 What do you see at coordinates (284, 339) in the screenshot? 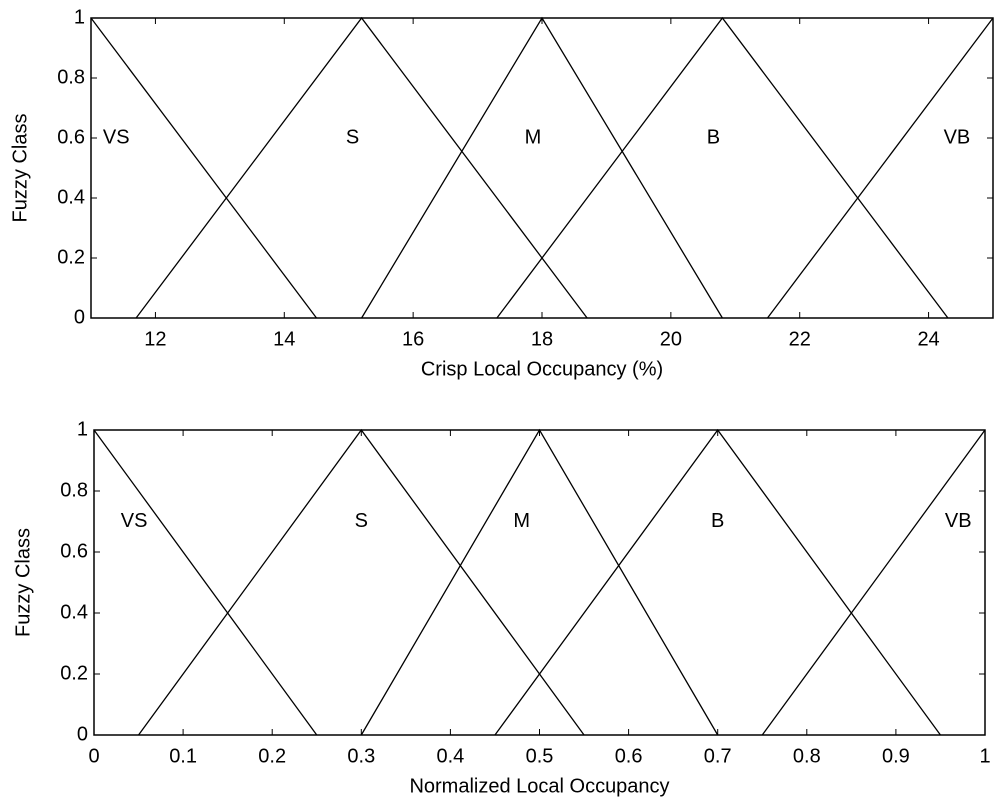
I see `x-tick-label: 14` at bounding box center [284, 339].